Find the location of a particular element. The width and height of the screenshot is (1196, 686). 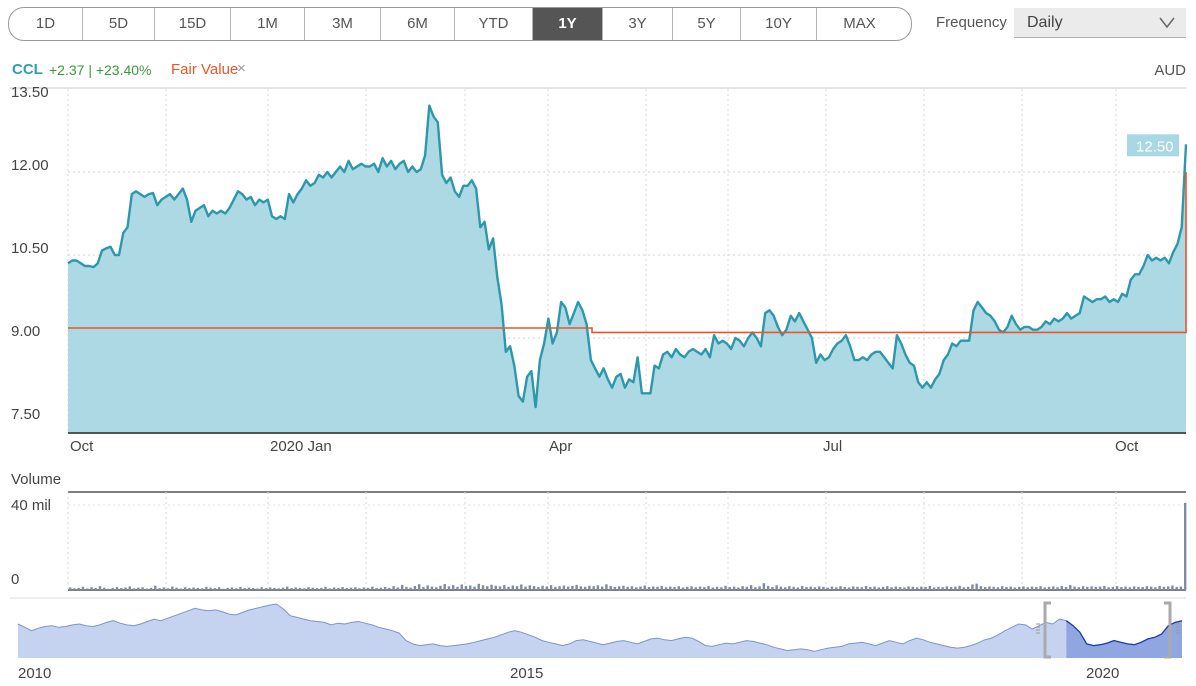

range-button-3y: 3Y is located at coordinates (638, 24).